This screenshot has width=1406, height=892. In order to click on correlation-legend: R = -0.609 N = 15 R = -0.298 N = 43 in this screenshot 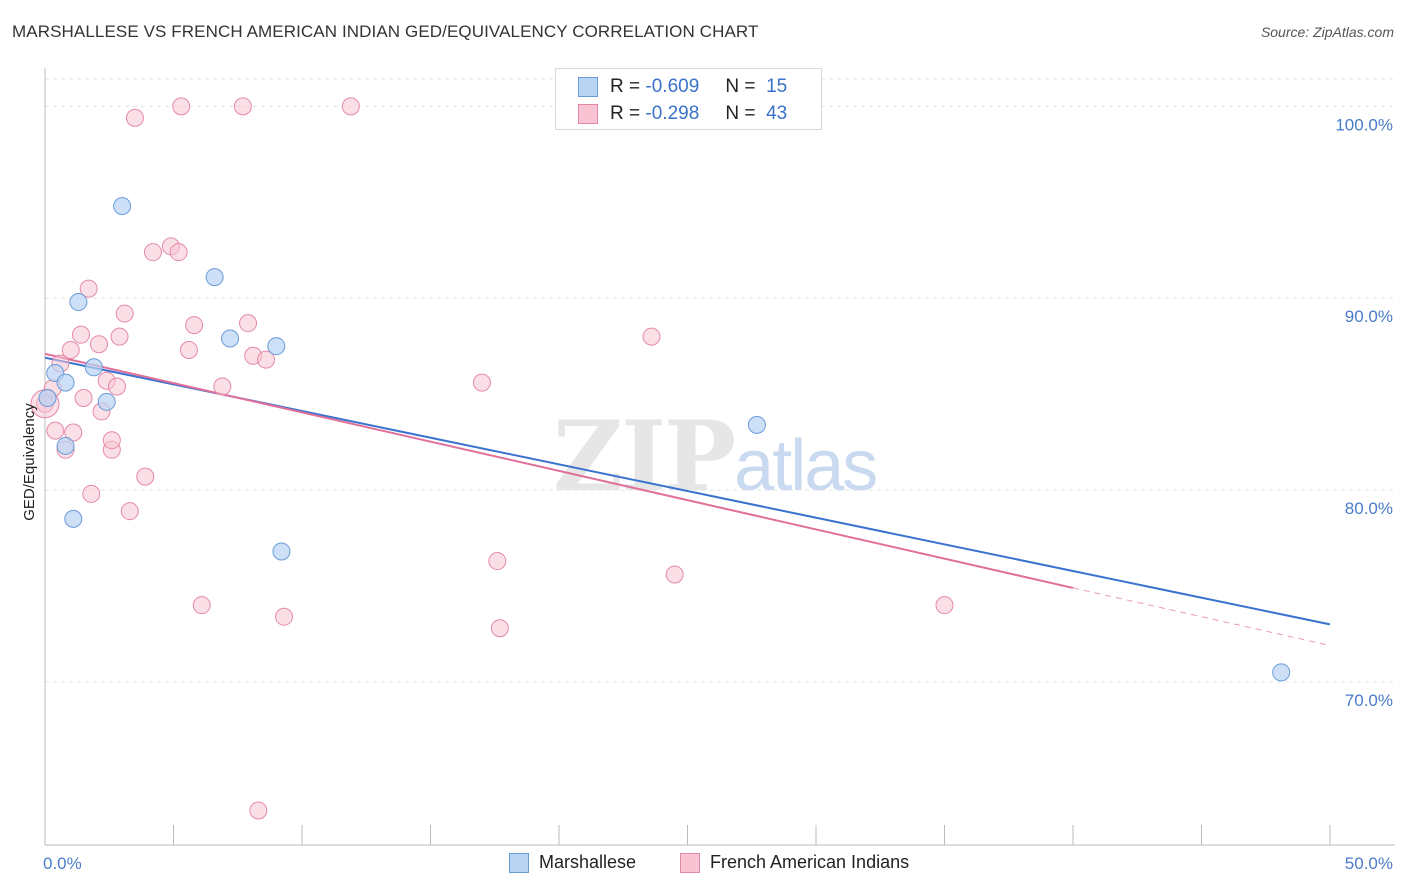, I will do `click(688, 99)`.